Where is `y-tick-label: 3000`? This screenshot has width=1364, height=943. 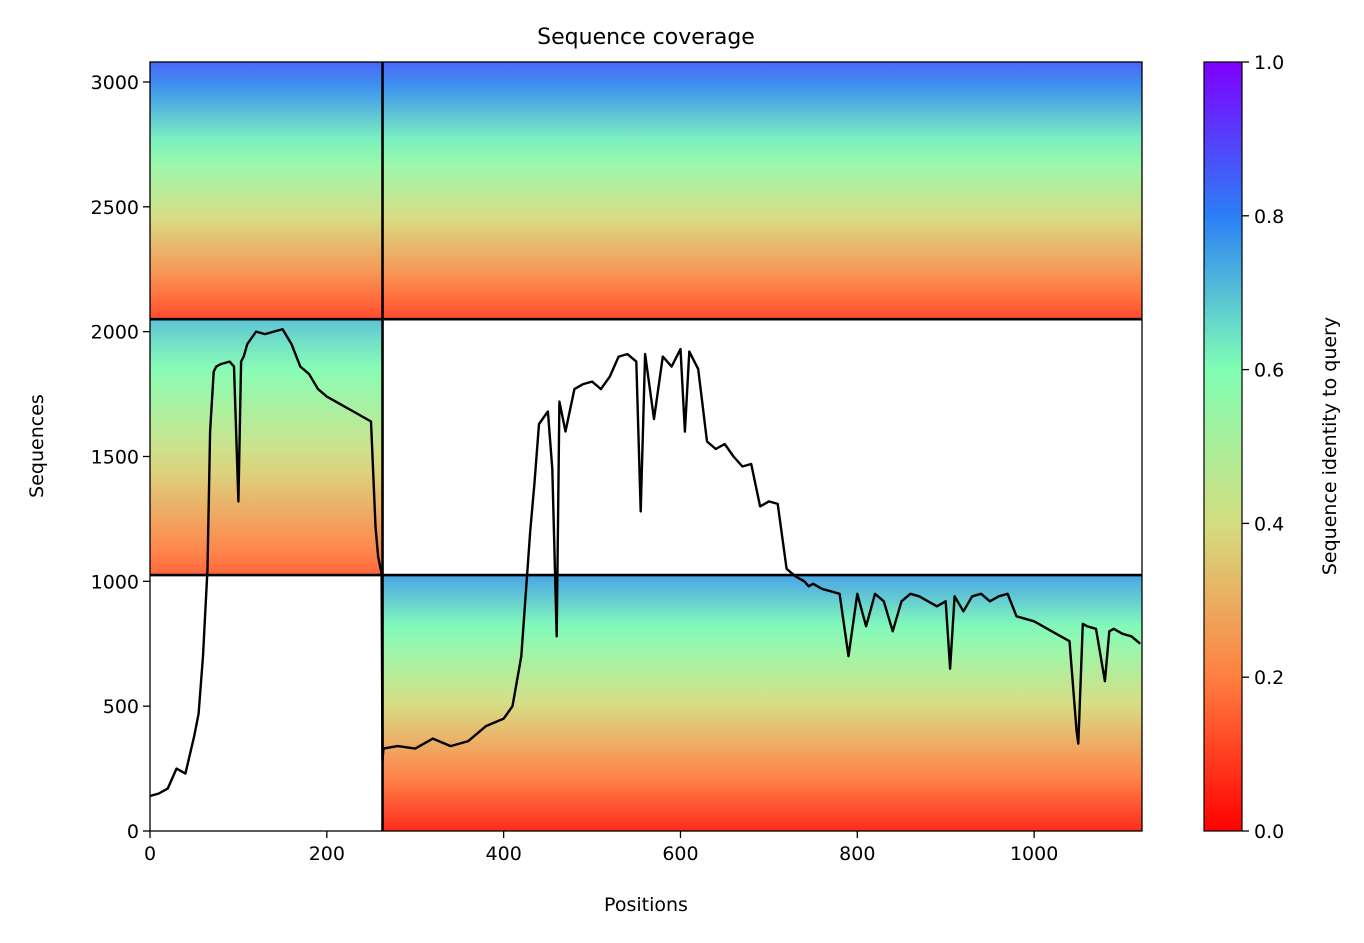
y-tick-label: 3000 is located at coordinates (115, 83).